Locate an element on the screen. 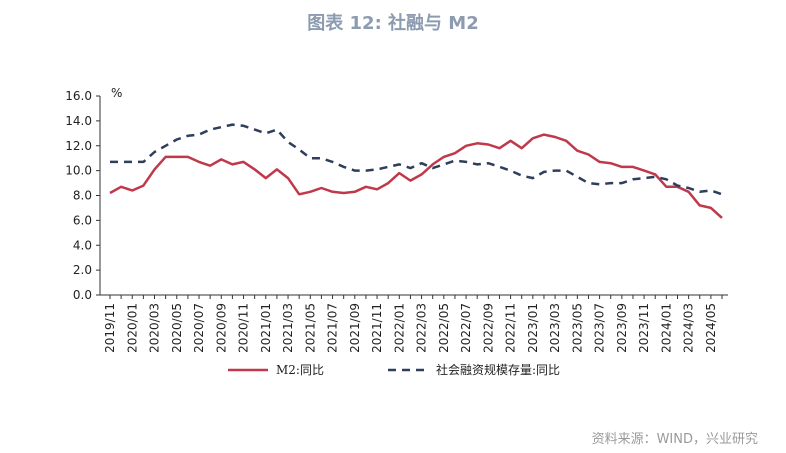  x-tick-label: 2023/11 is located at coordinates (644, 328).